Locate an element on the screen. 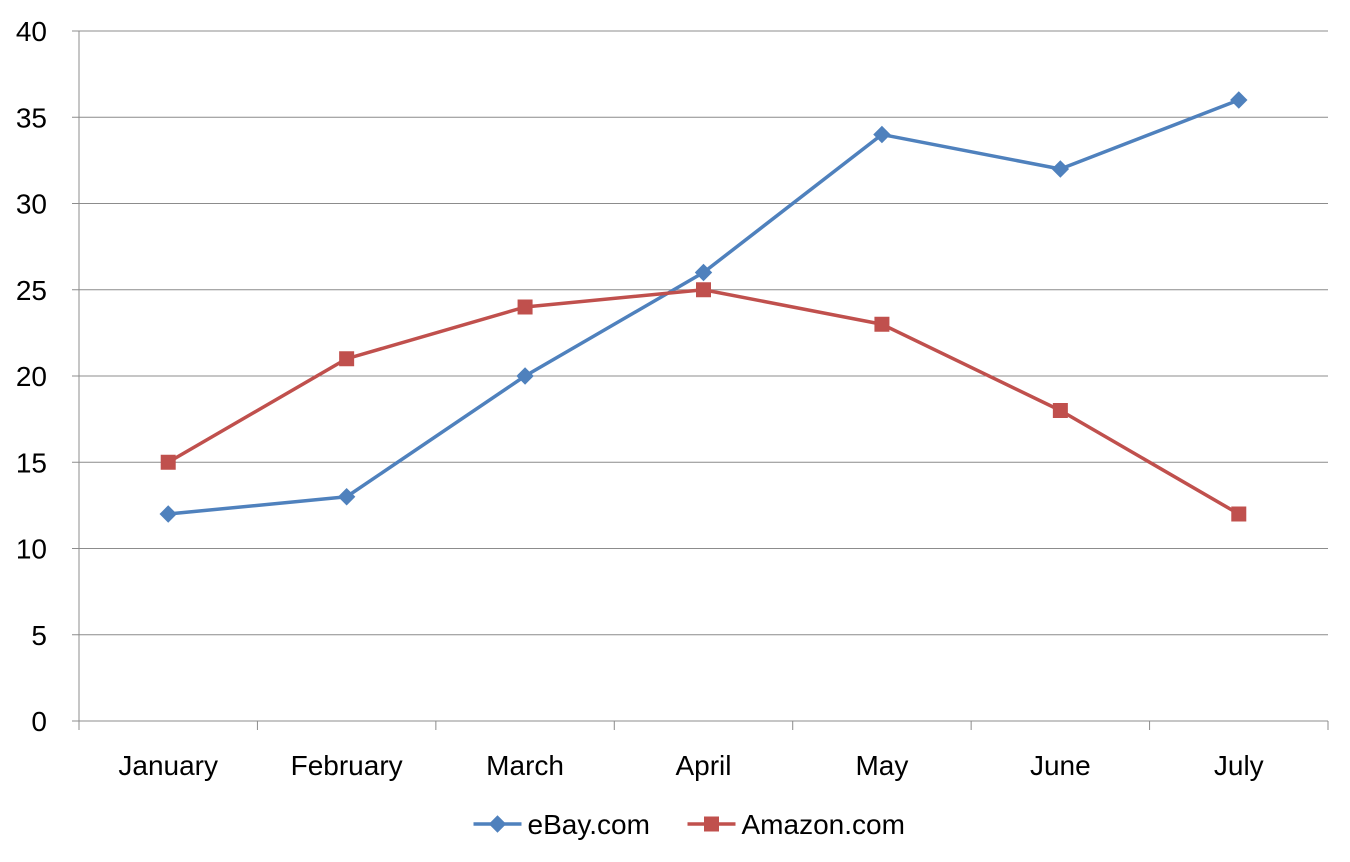 This screenshot has height=862, width=1350. x-tick-label: June is located at coordinates (1060, 765).